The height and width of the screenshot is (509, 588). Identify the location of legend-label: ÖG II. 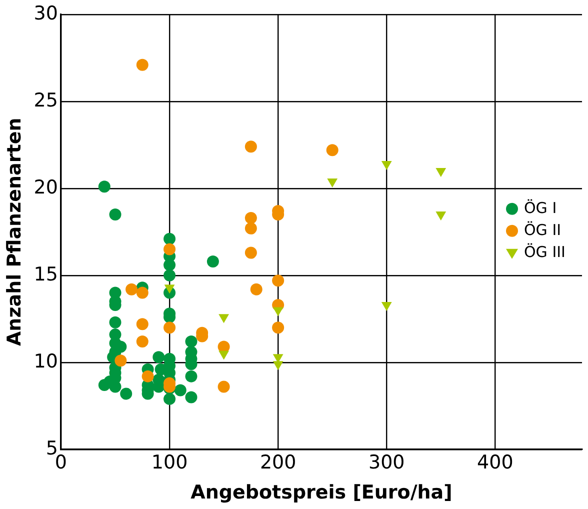
(543, 229).